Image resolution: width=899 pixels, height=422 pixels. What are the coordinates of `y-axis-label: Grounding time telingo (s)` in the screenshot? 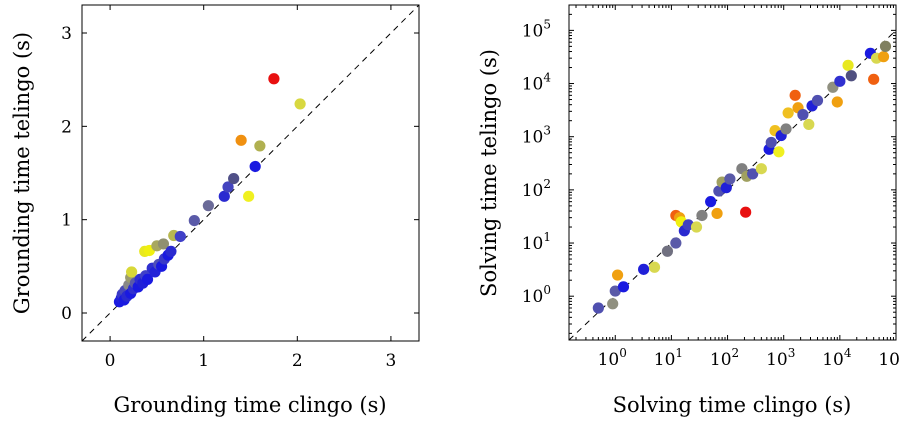 It's located at (22, 173).